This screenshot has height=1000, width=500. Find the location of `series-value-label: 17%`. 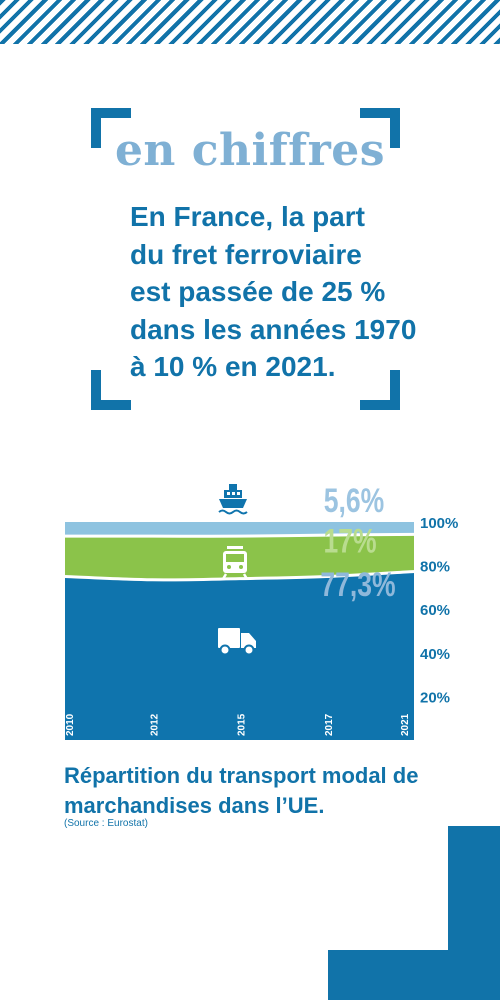

series-value-label: 17% is located at coordinates (349, 541).